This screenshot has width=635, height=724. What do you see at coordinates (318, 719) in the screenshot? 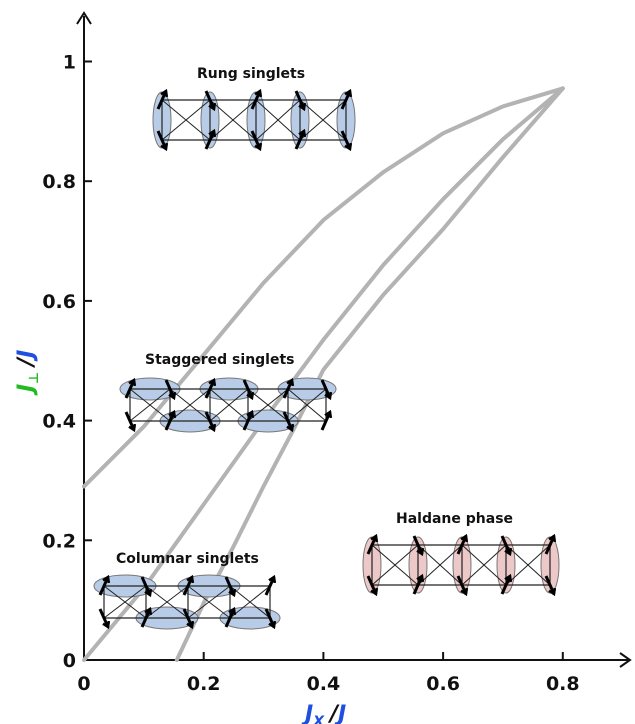
I see `x-axis-label-sub: X` at bounding box center [318, 719].